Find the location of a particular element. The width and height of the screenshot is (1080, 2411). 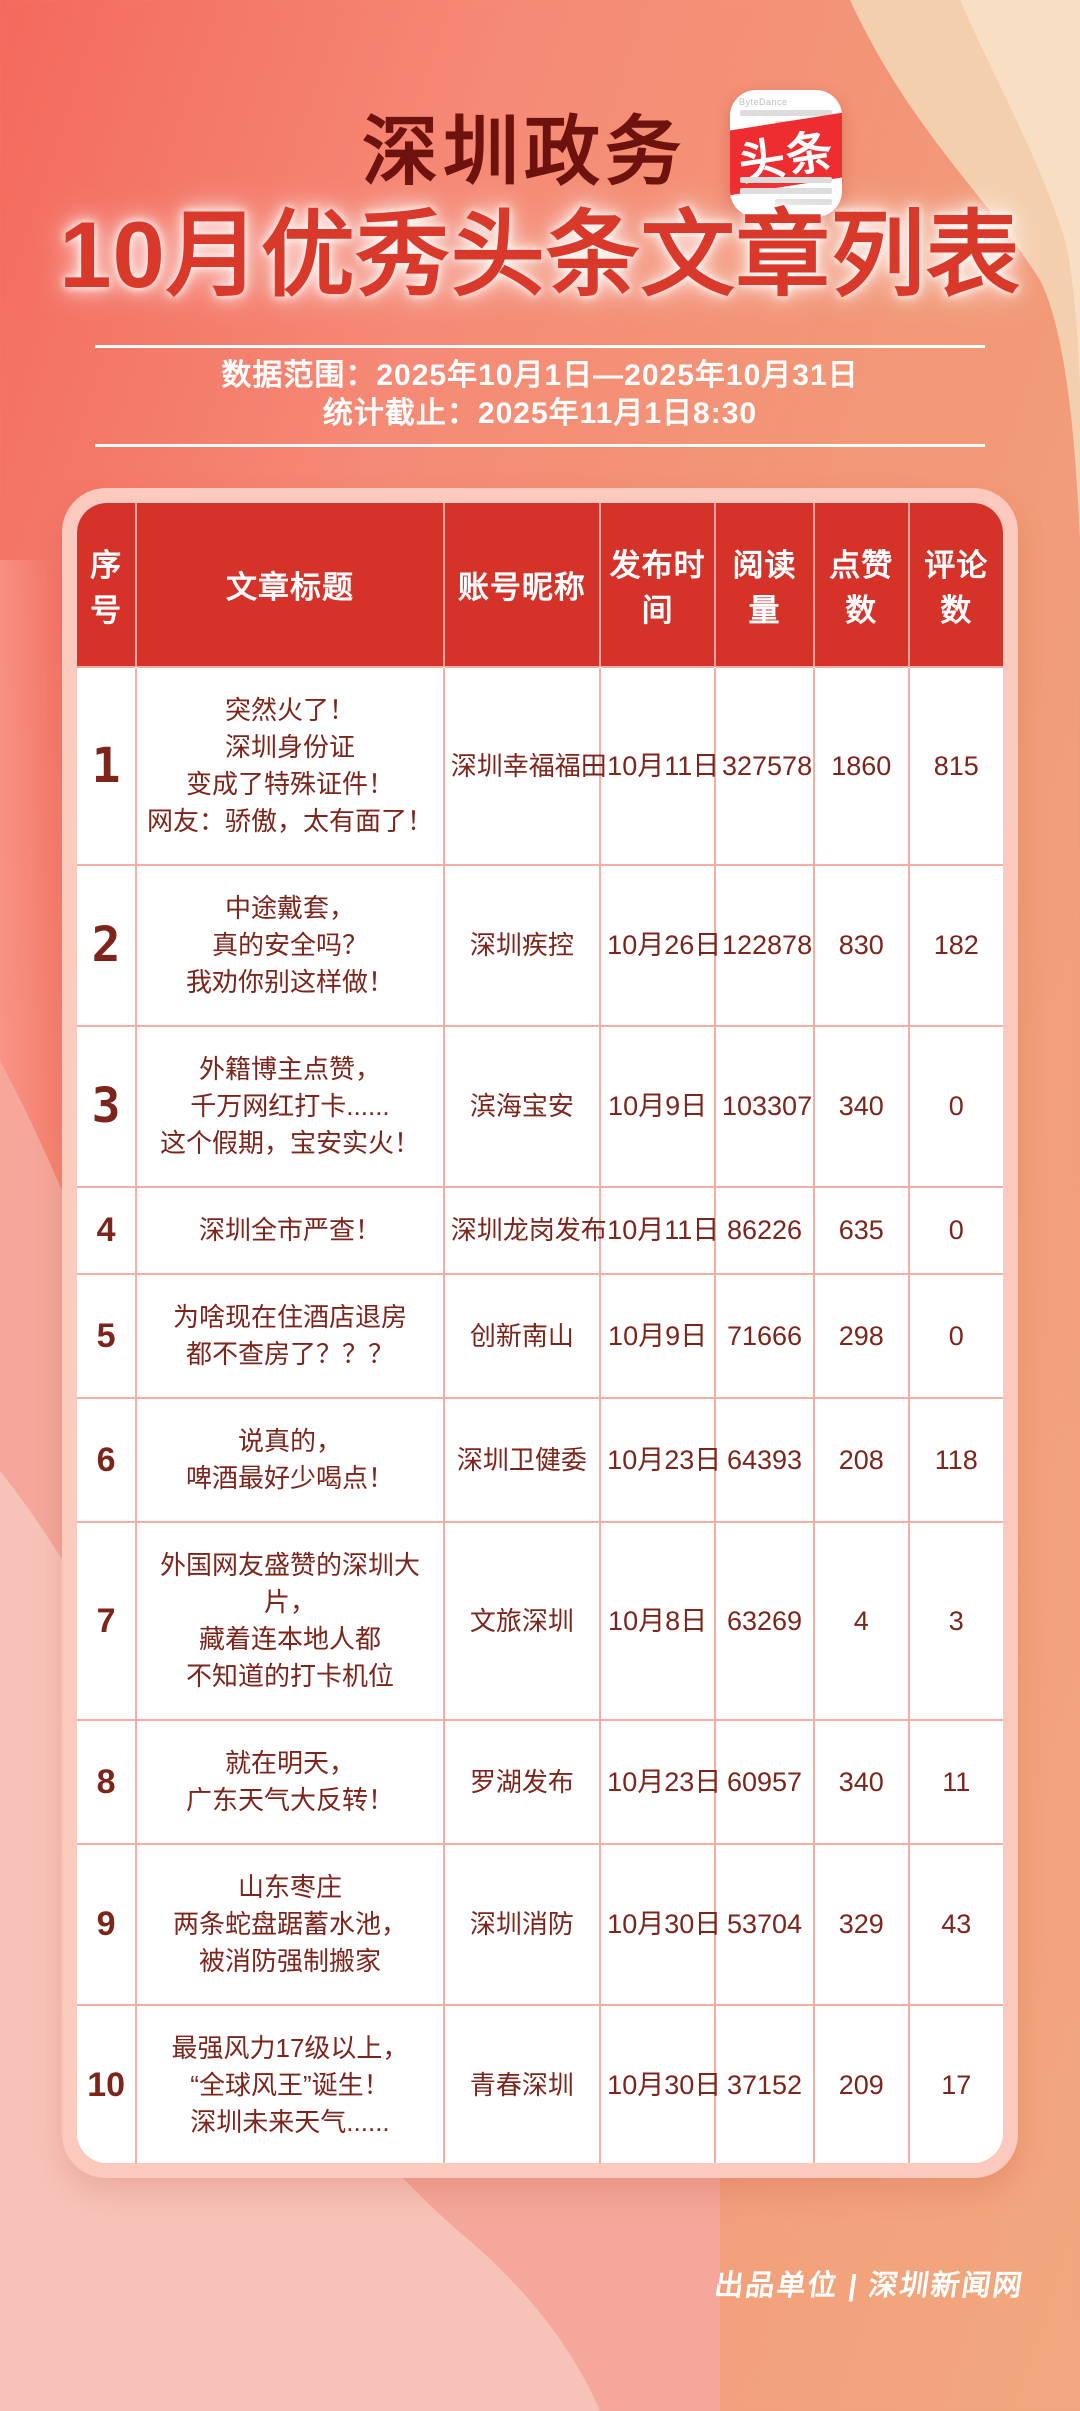

column-header-likes: 点赞数 is located at coordinates (861, 585).